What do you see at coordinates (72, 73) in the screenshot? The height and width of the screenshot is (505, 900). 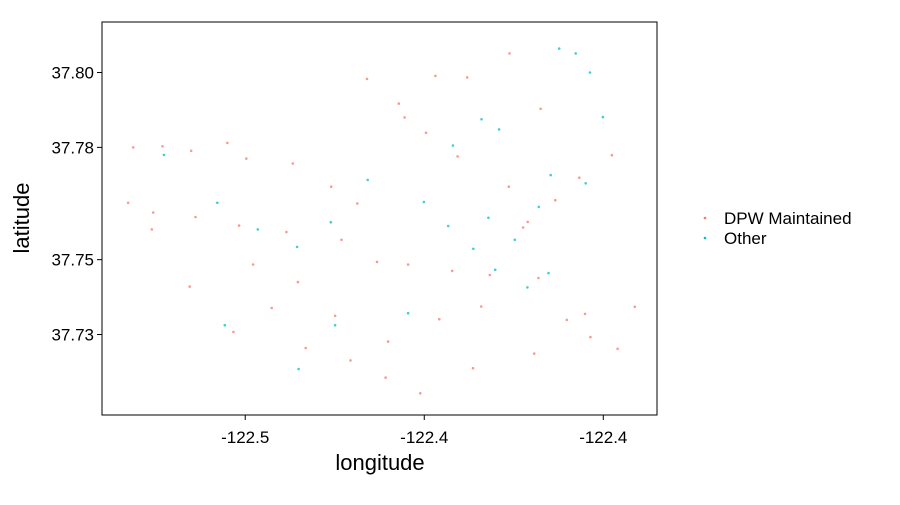 I see `y-tick-label: 37.80` at bounding box center [72, 73].